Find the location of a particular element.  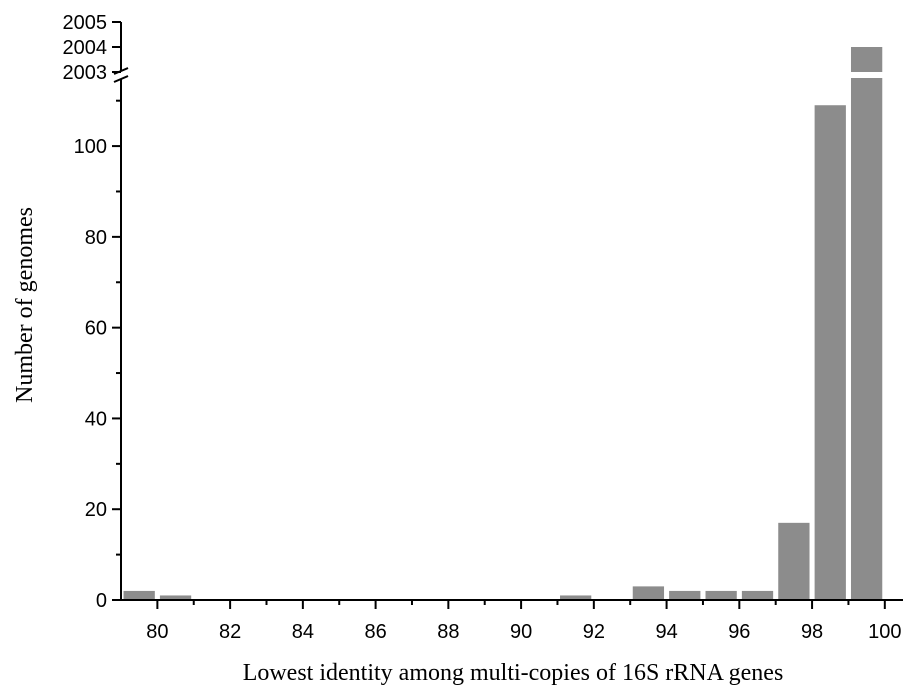

y-axis-title: Number of genomes is located at coordinates (25, 305).